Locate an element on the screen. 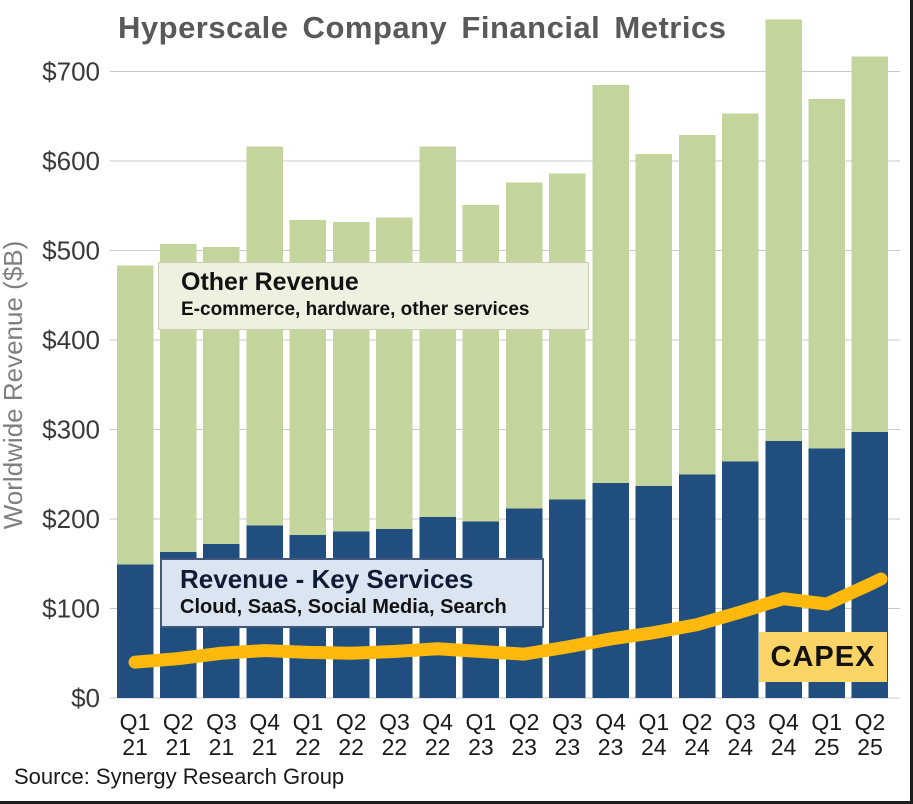 This screenshot has height=804, width=913. x-tick-label: Q4 23 is located at coordinates (610, 734).